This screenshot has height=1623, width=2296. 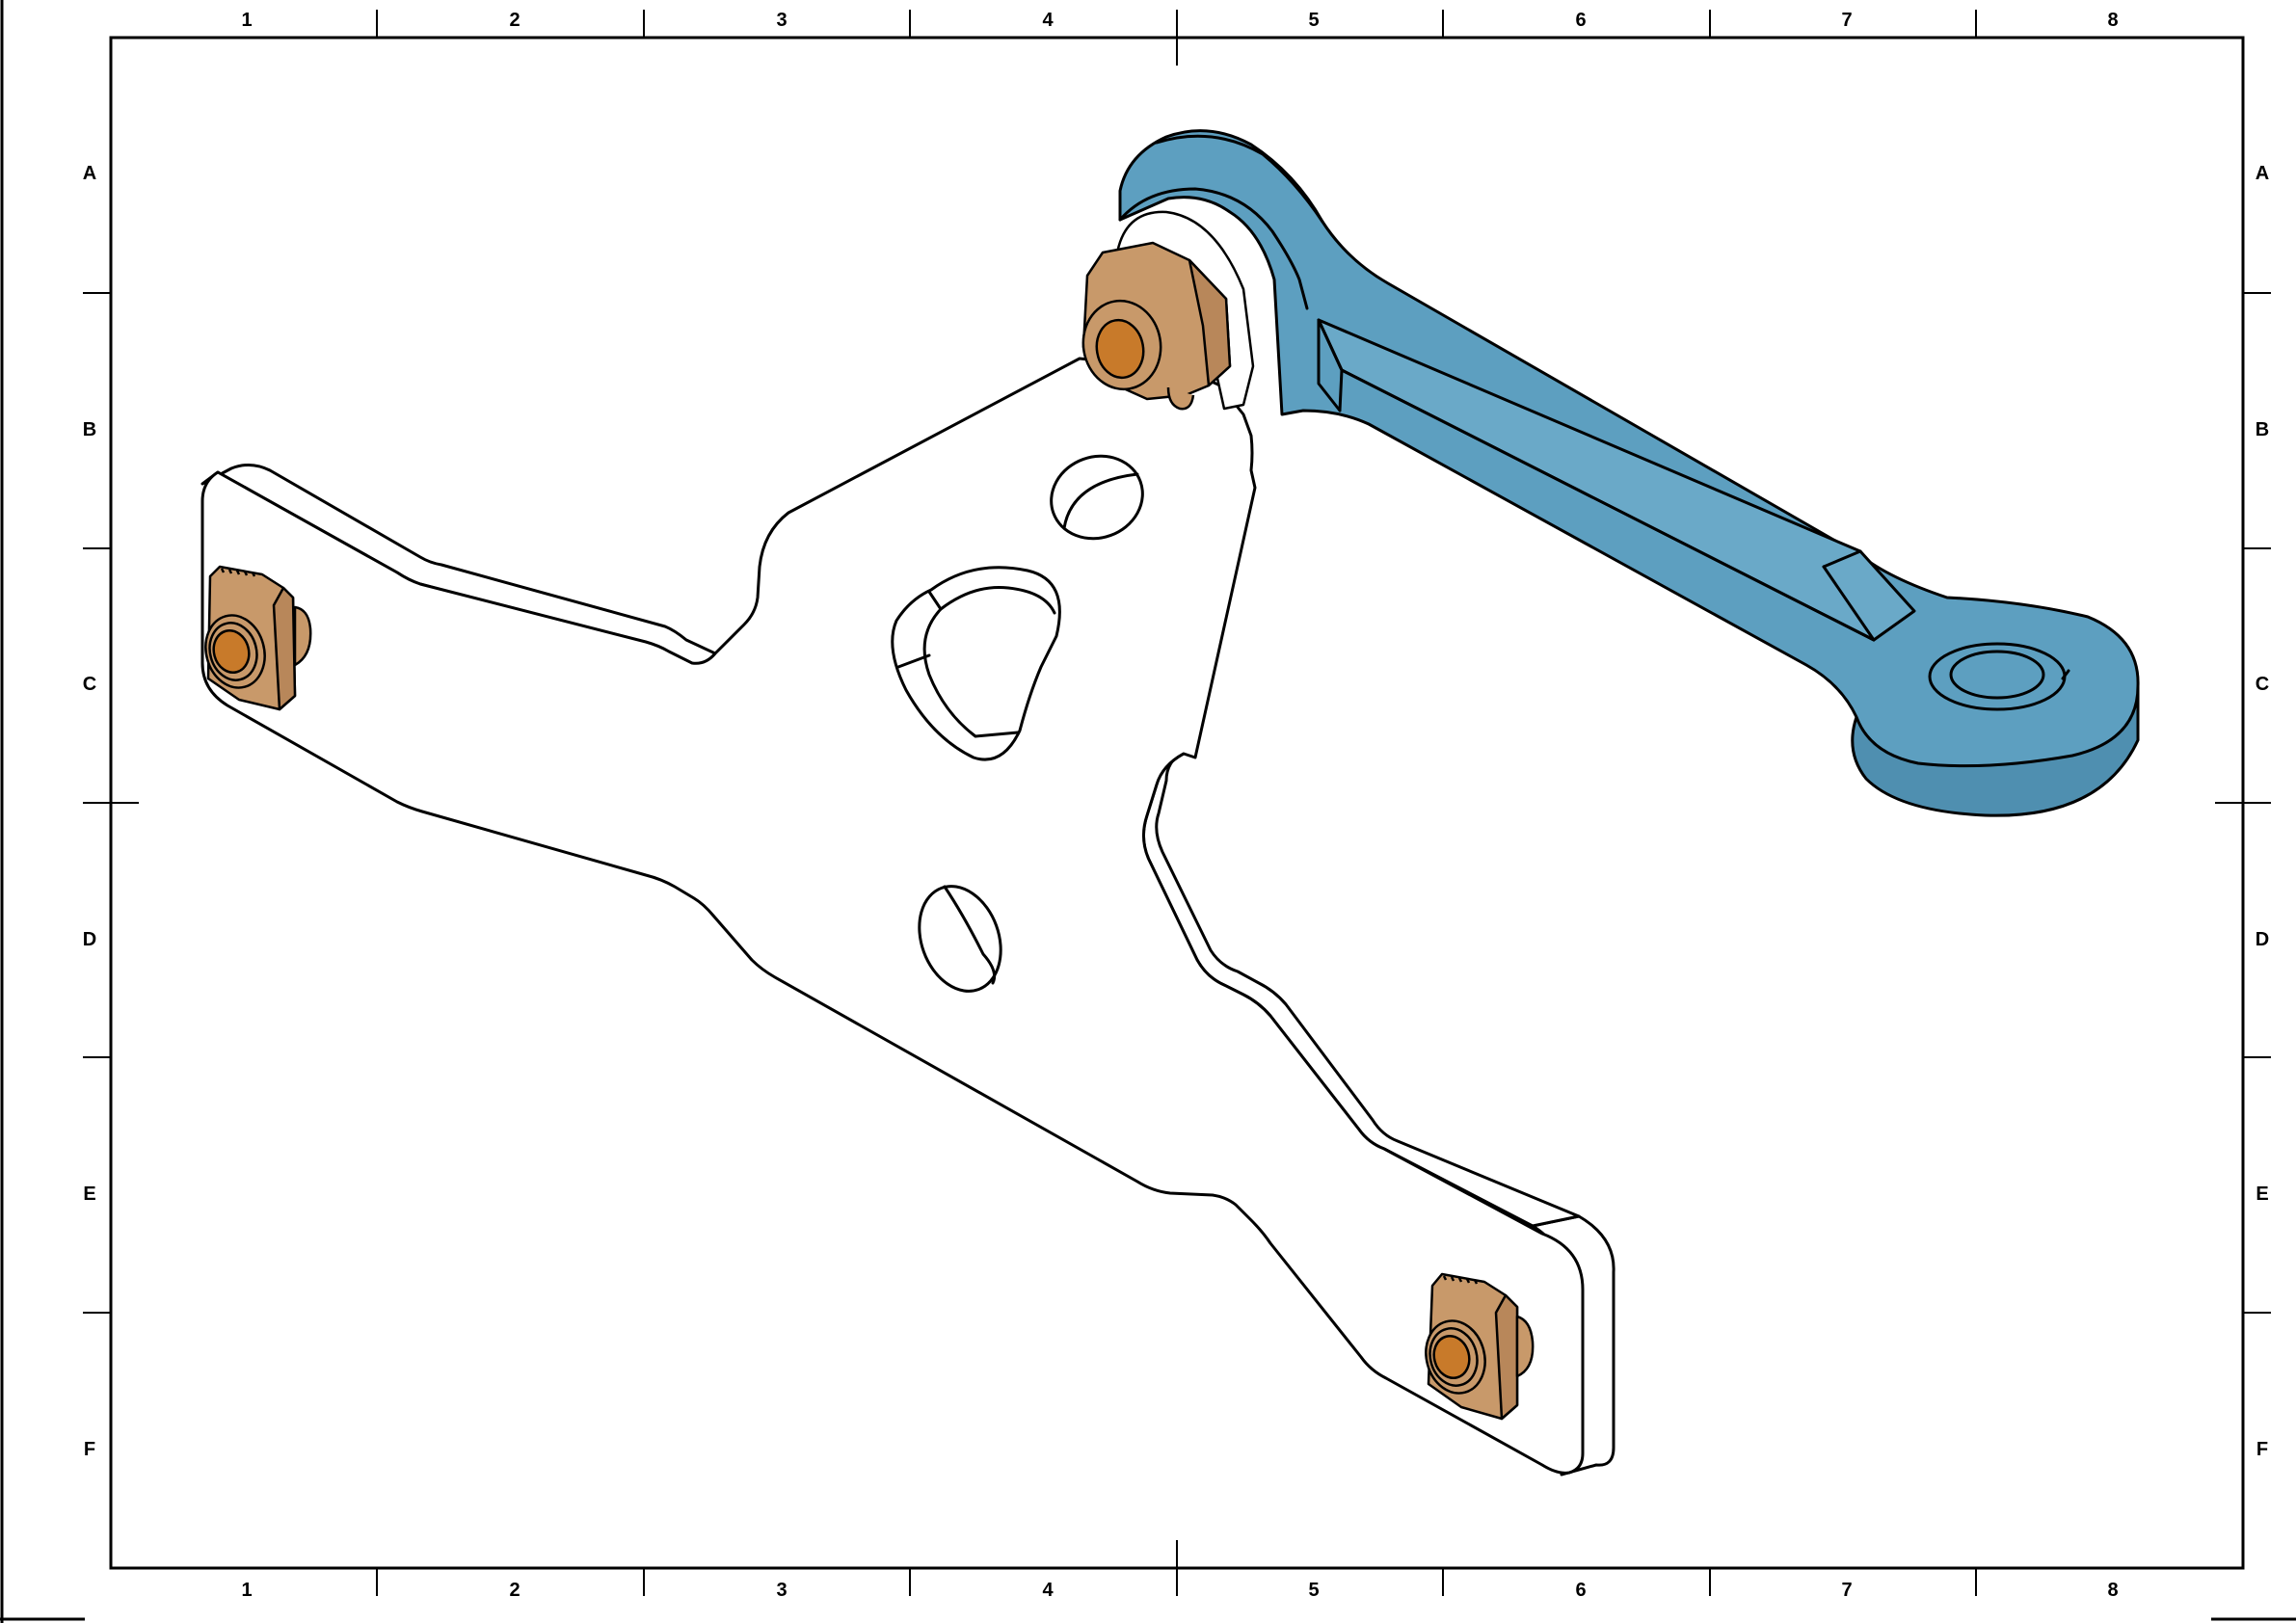 I want to click on plate-hole-upper, so click(x=1097, y=498).